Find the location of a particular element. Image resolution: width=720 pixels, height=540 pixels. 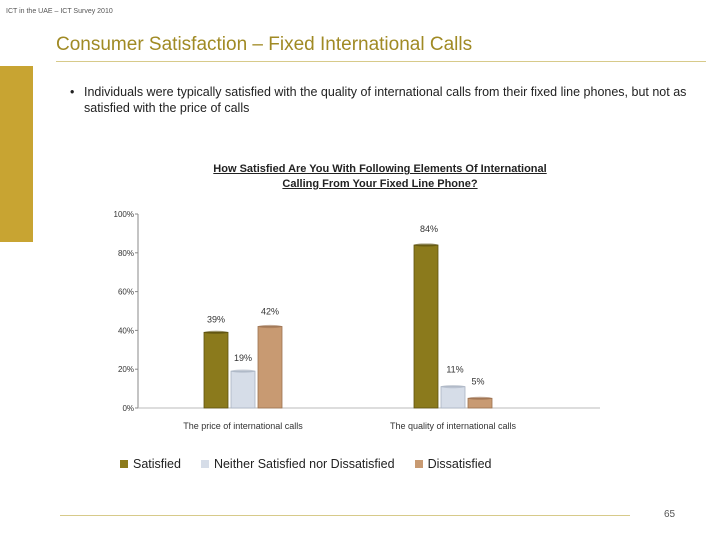

legend-item-dissatisfied: Dissatisfied is located at coordinates (453, 464).